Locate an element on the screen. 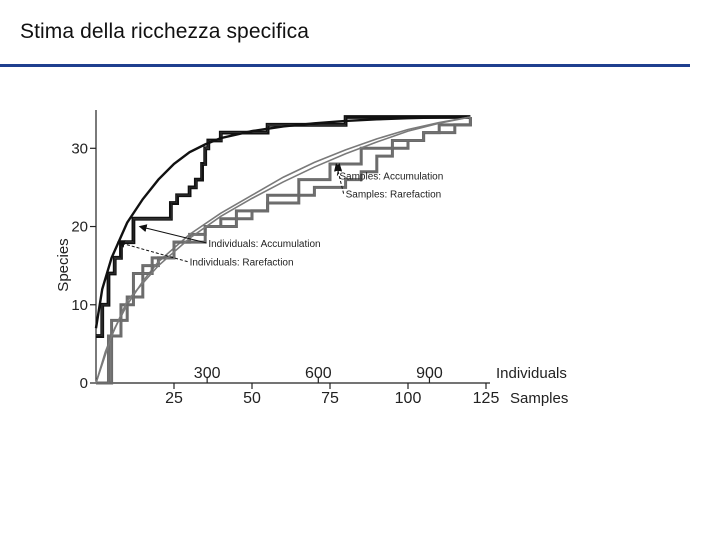 The height and width of the screenshot is (540, 720). y-tick-label: 10 is located at coordinates (79, 305).